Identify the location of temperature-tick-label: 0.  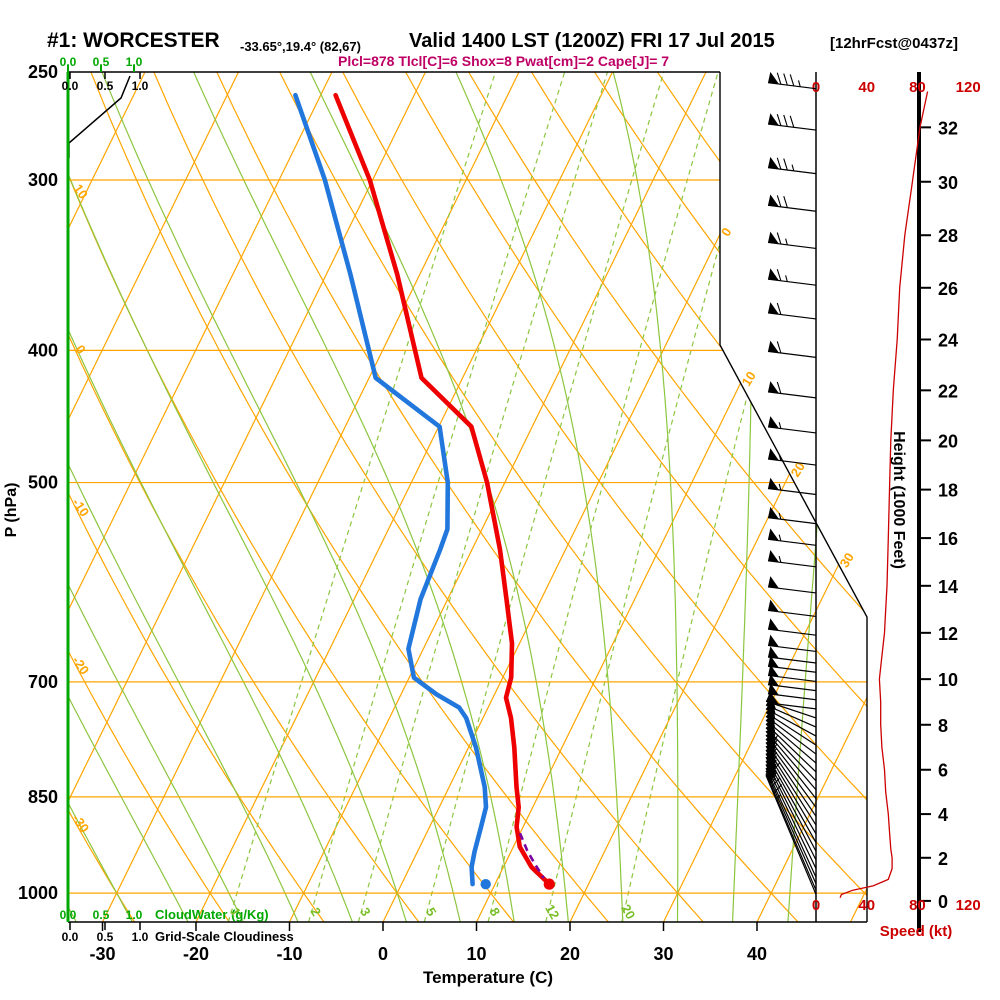
(383, 954).